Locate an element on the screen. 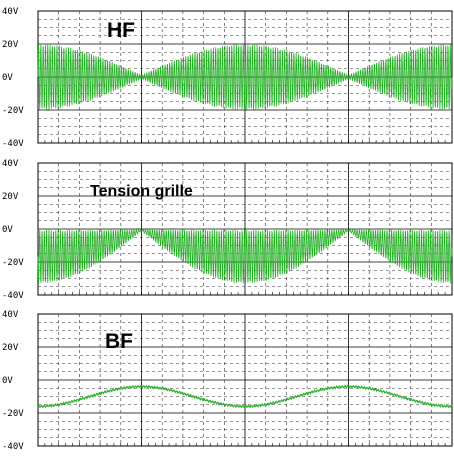 This screenshot has height=460, width=454. panel-tension-grille-title: Tension grille is located at coordinates (141, 191).